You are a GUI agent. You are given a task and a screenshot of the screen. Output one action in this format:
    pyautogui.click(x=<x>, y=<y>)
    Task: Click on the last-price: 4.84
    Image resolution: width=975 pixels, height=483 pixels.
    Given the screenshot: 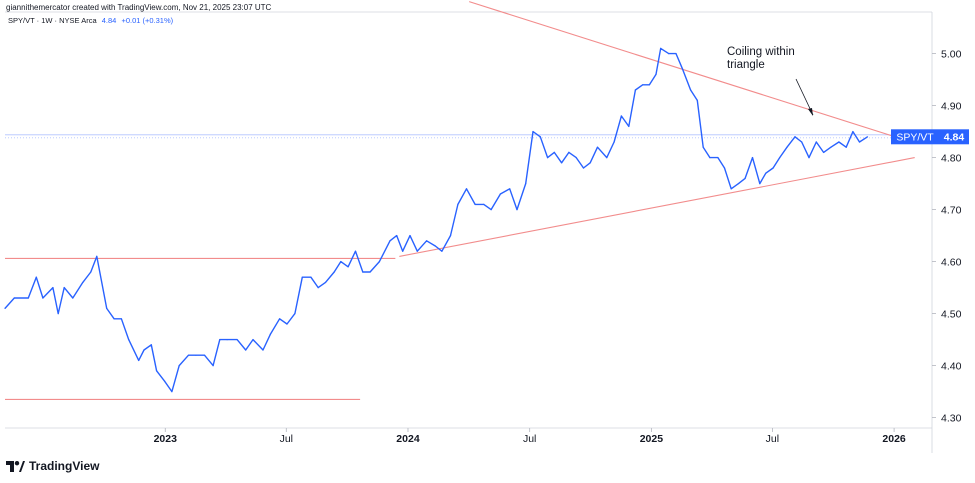 What is the action you would take?
    pyautogui.click(x=109, y=20)
    